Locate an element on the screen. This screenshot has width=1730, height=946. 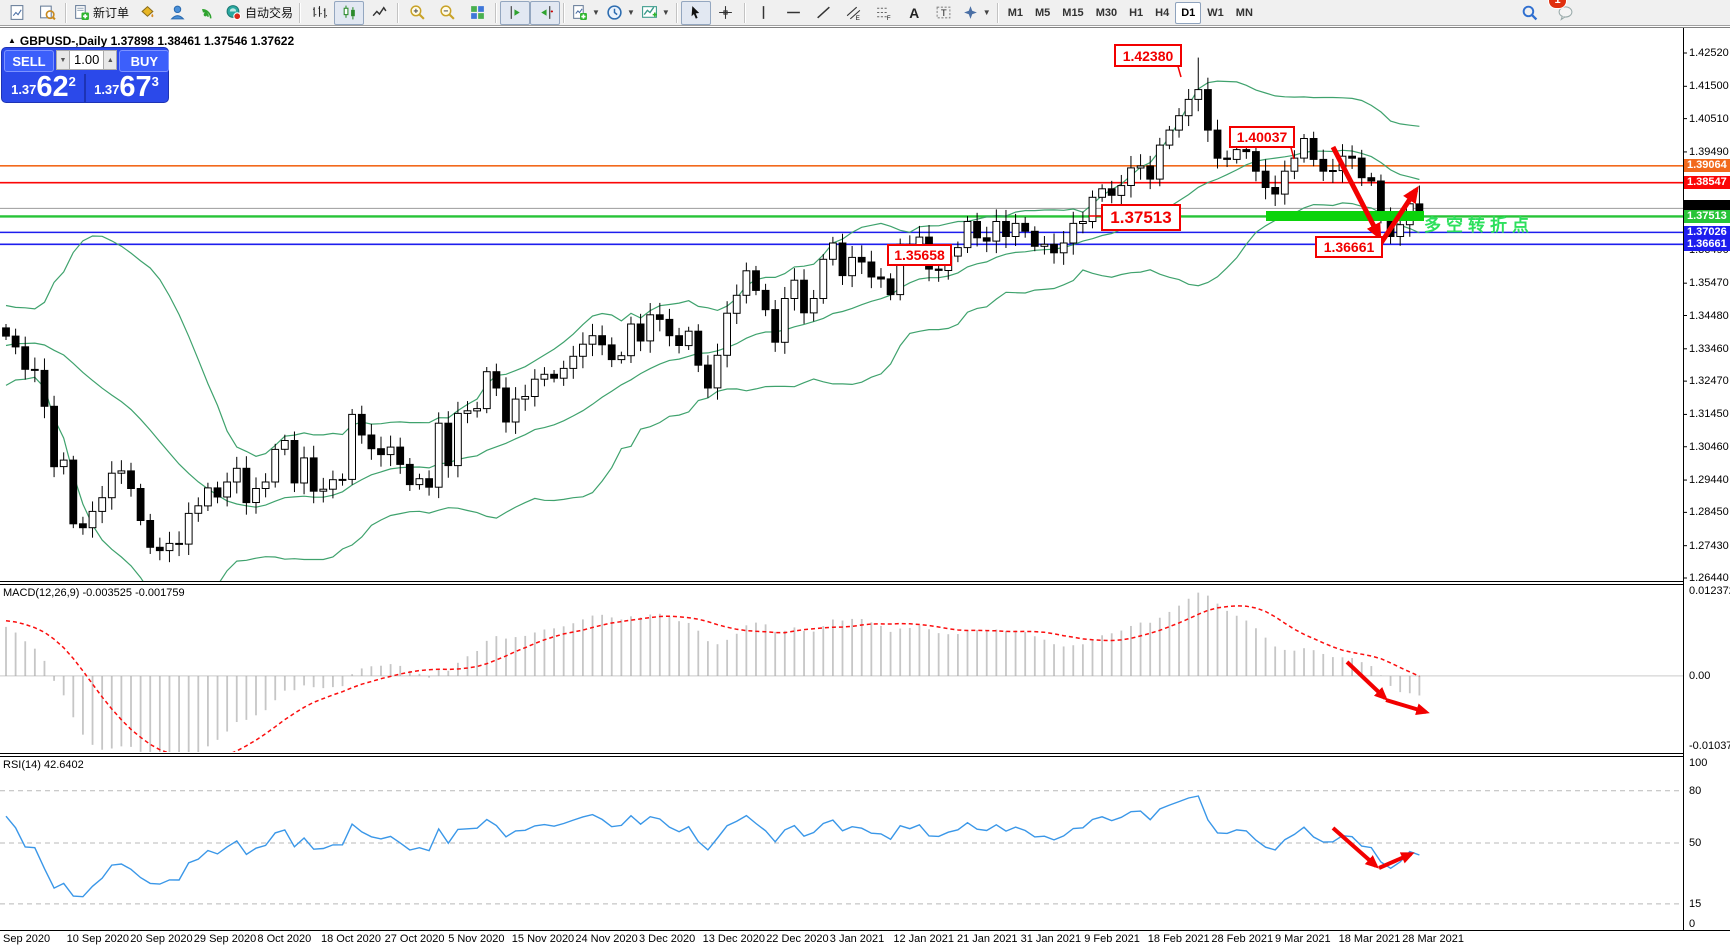
crosshair-icon is located at coordinates (726, 12).